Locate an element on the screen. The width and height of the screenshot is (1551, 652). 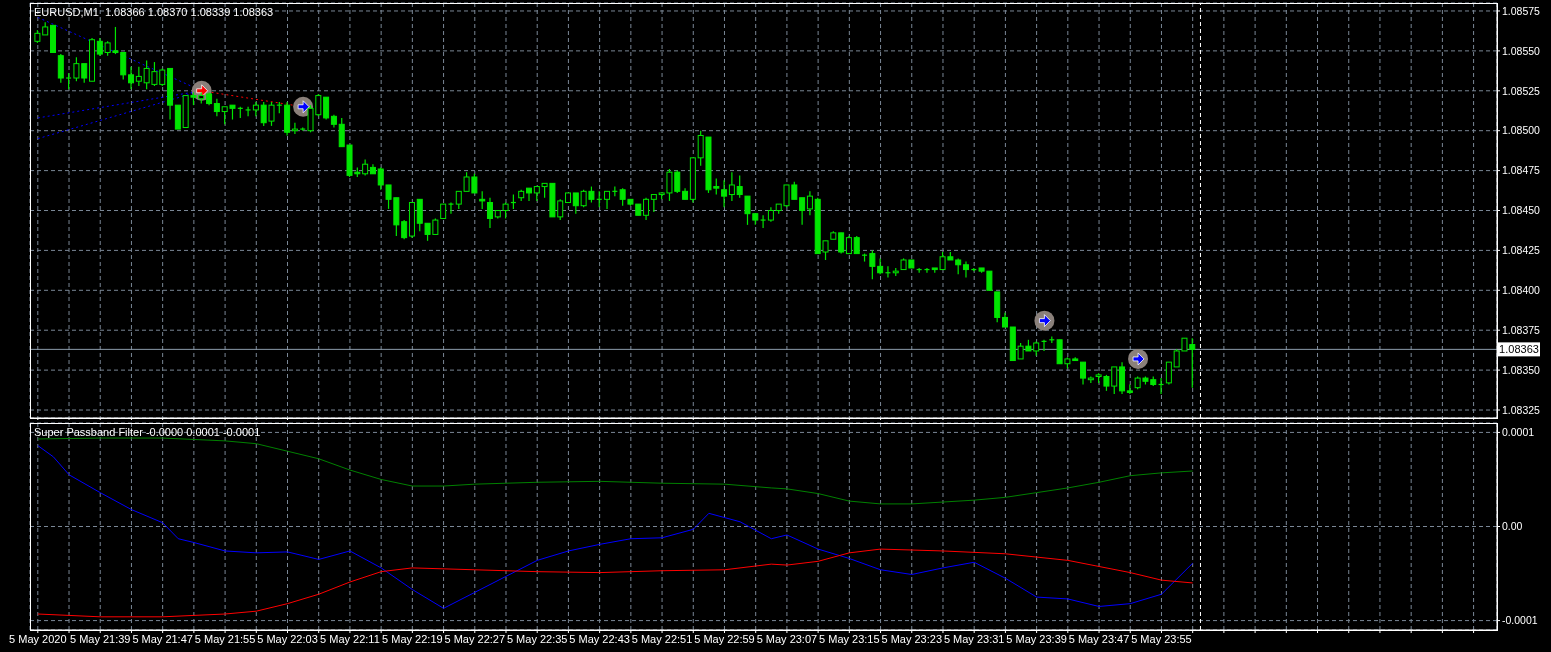
y-tick-label: 1.08450 is located at coordinates (1521, 210).